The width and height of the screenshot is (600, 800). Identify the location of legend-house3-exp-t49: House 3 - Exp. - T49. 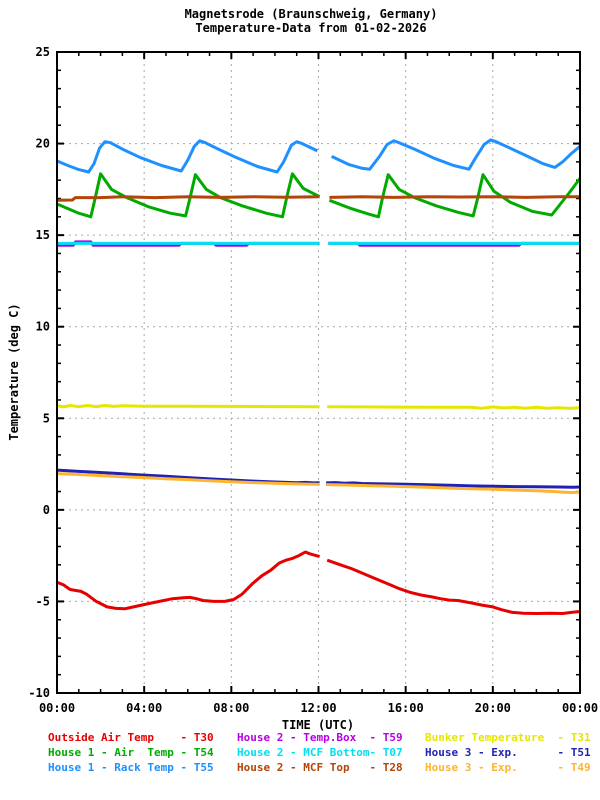
(508, 767).